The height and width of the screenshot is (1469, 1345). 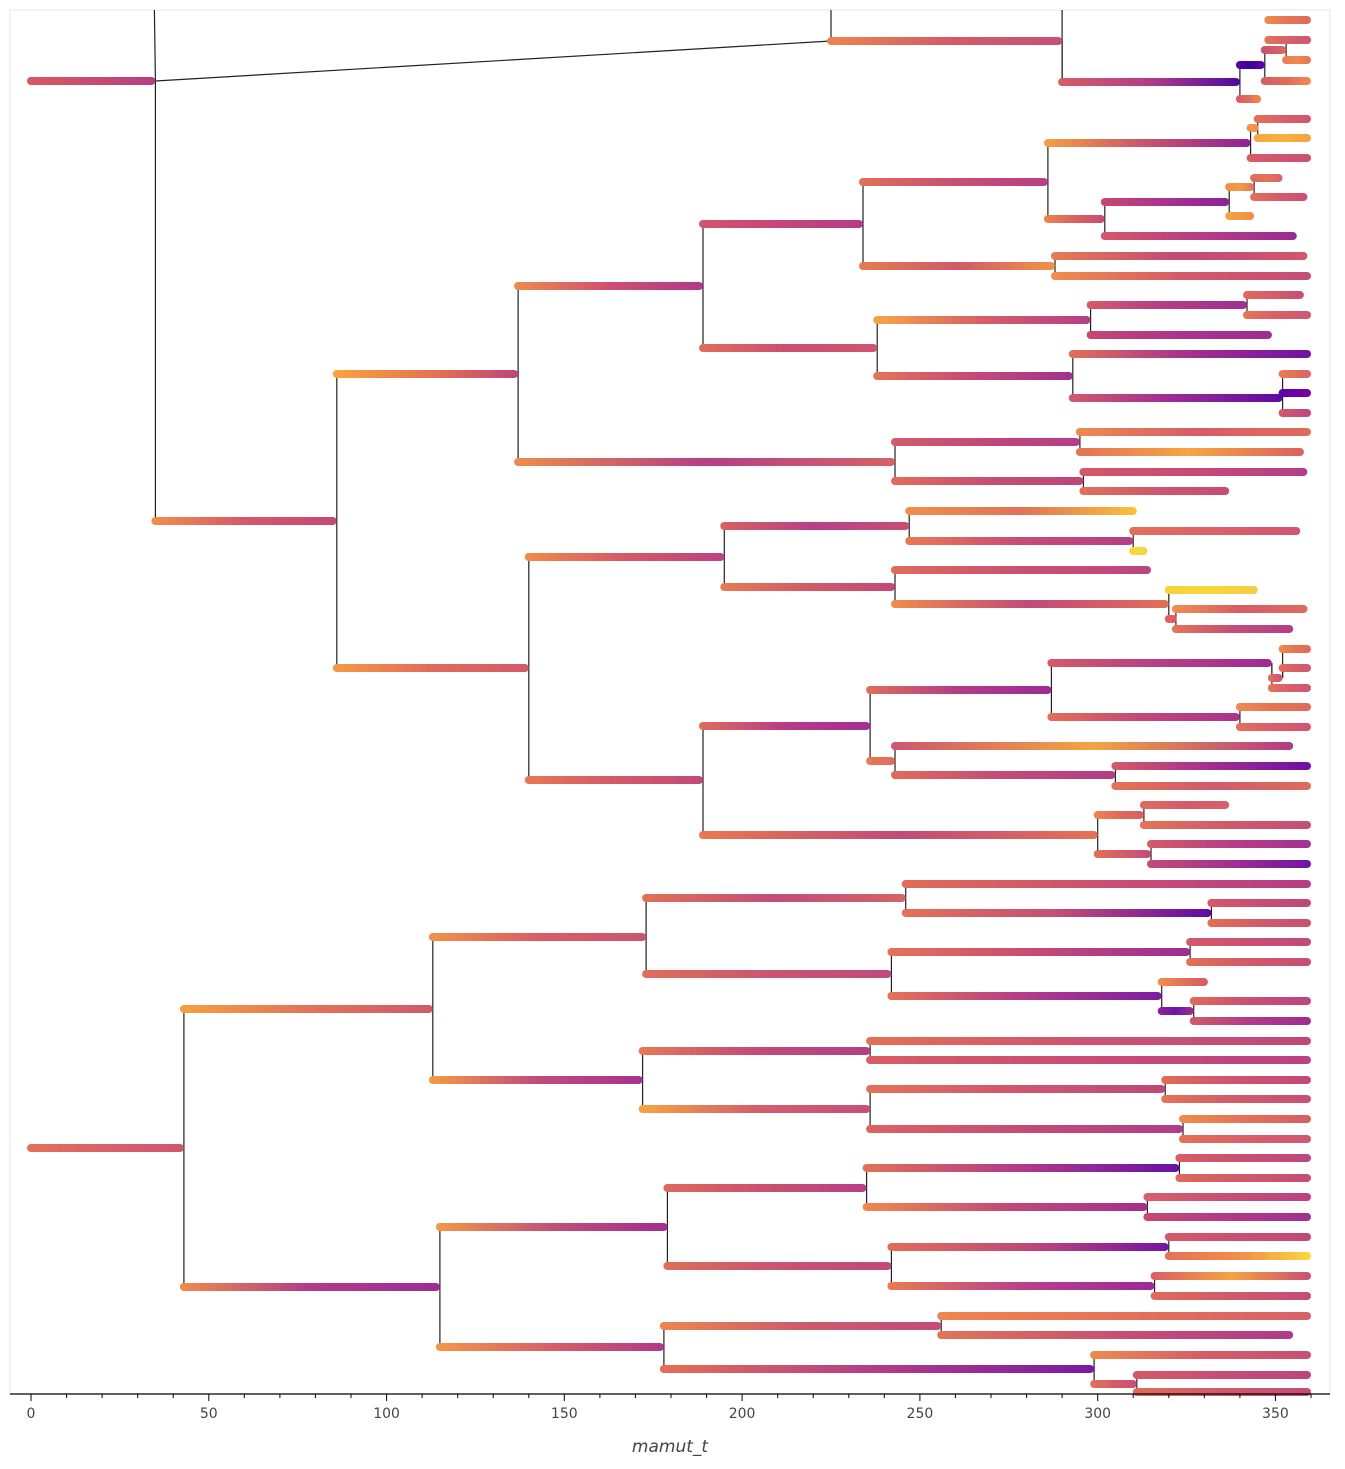 What do you see at coordinates (386, 1414) in the screenshot?
I see `x-tick-label: 100` at bounding box center [386, 1414].